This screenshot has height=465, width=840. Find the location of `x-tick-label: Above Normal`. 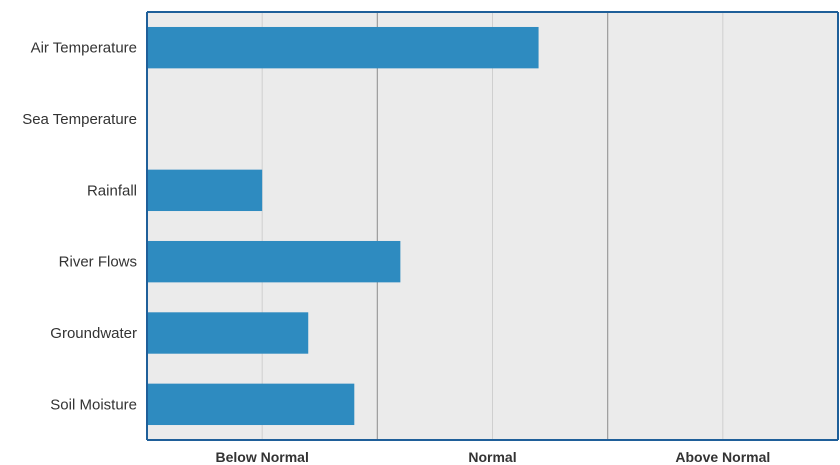

x-tick-label: Above Normal is located at coordinates (722, 457).